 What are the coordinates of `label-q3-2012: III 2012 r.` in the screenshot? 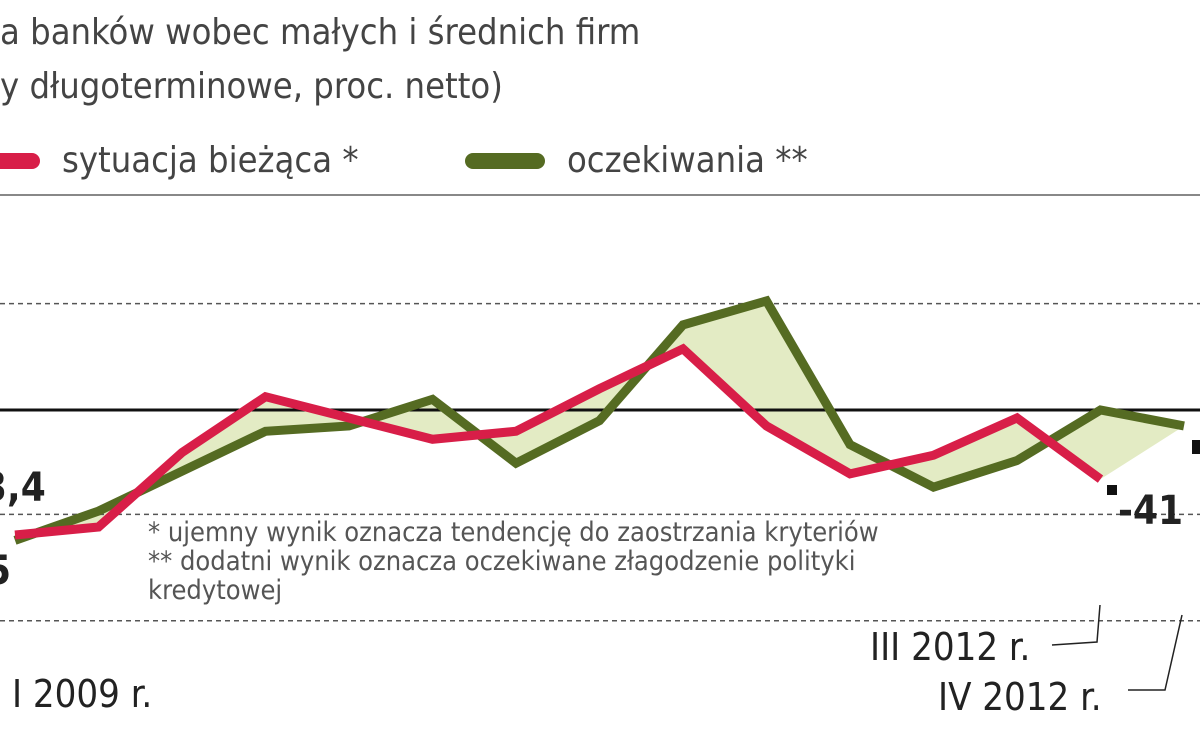 It's located at (950, 647).